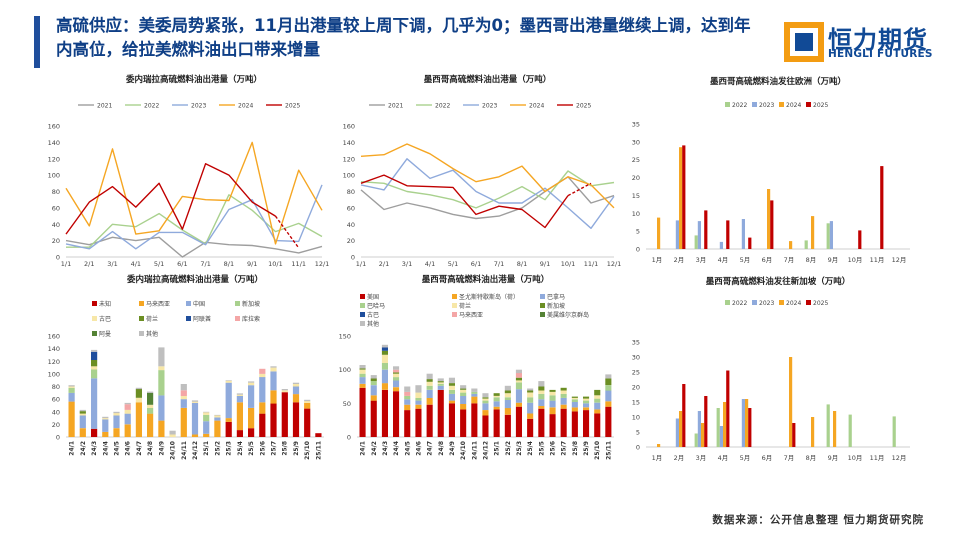 Image resolution: width=960 pixels, height=540 pixels. I want to click on bar-古巴, so click(150, 406).